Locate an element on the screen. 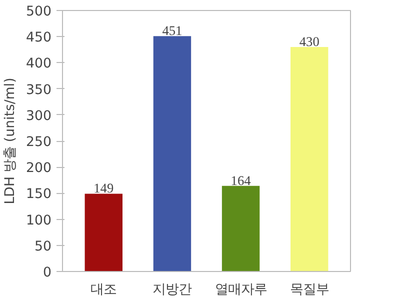  x-tick-label: 지방간 is located at coordinates (172, 290).